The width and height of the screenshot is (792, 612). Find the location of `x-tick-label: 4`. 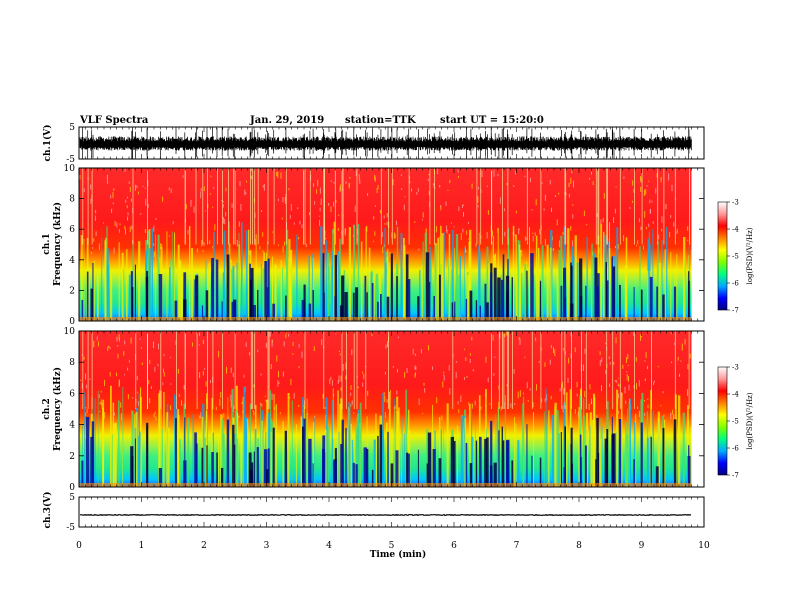

x-tick-label: 4 is located at coordinates (329, 546).